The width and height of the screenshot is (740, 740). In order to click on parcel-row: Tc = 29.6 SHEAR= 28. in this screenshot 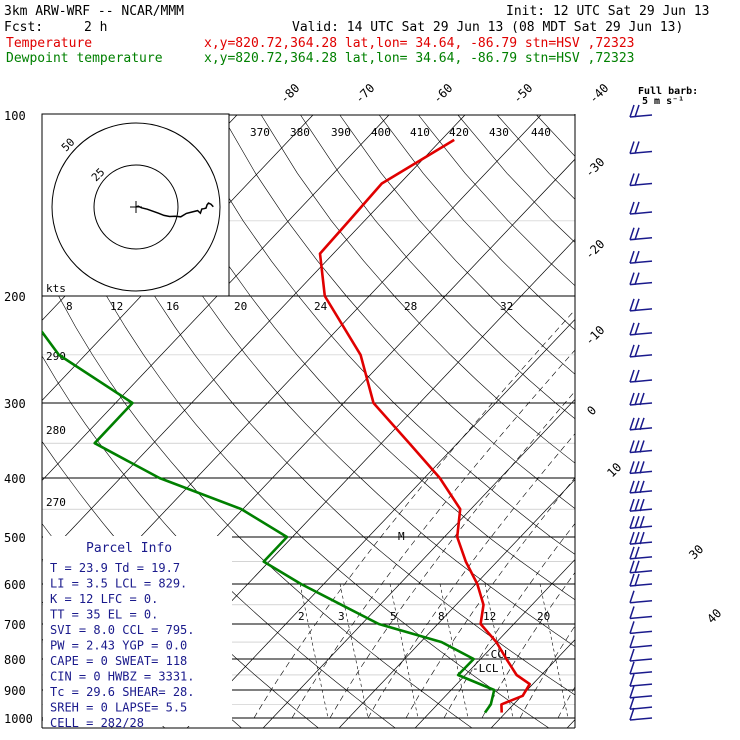, I will do `click(122, 692)`.